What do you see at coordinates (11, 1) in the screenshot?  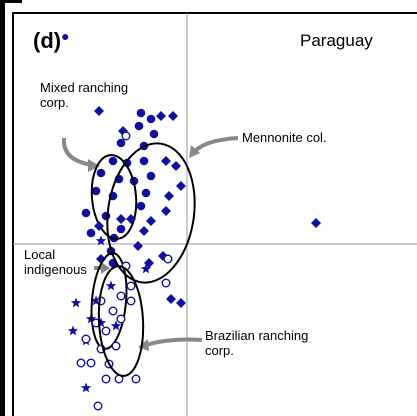 I see `top-bar` at bounding box center [11, 1].